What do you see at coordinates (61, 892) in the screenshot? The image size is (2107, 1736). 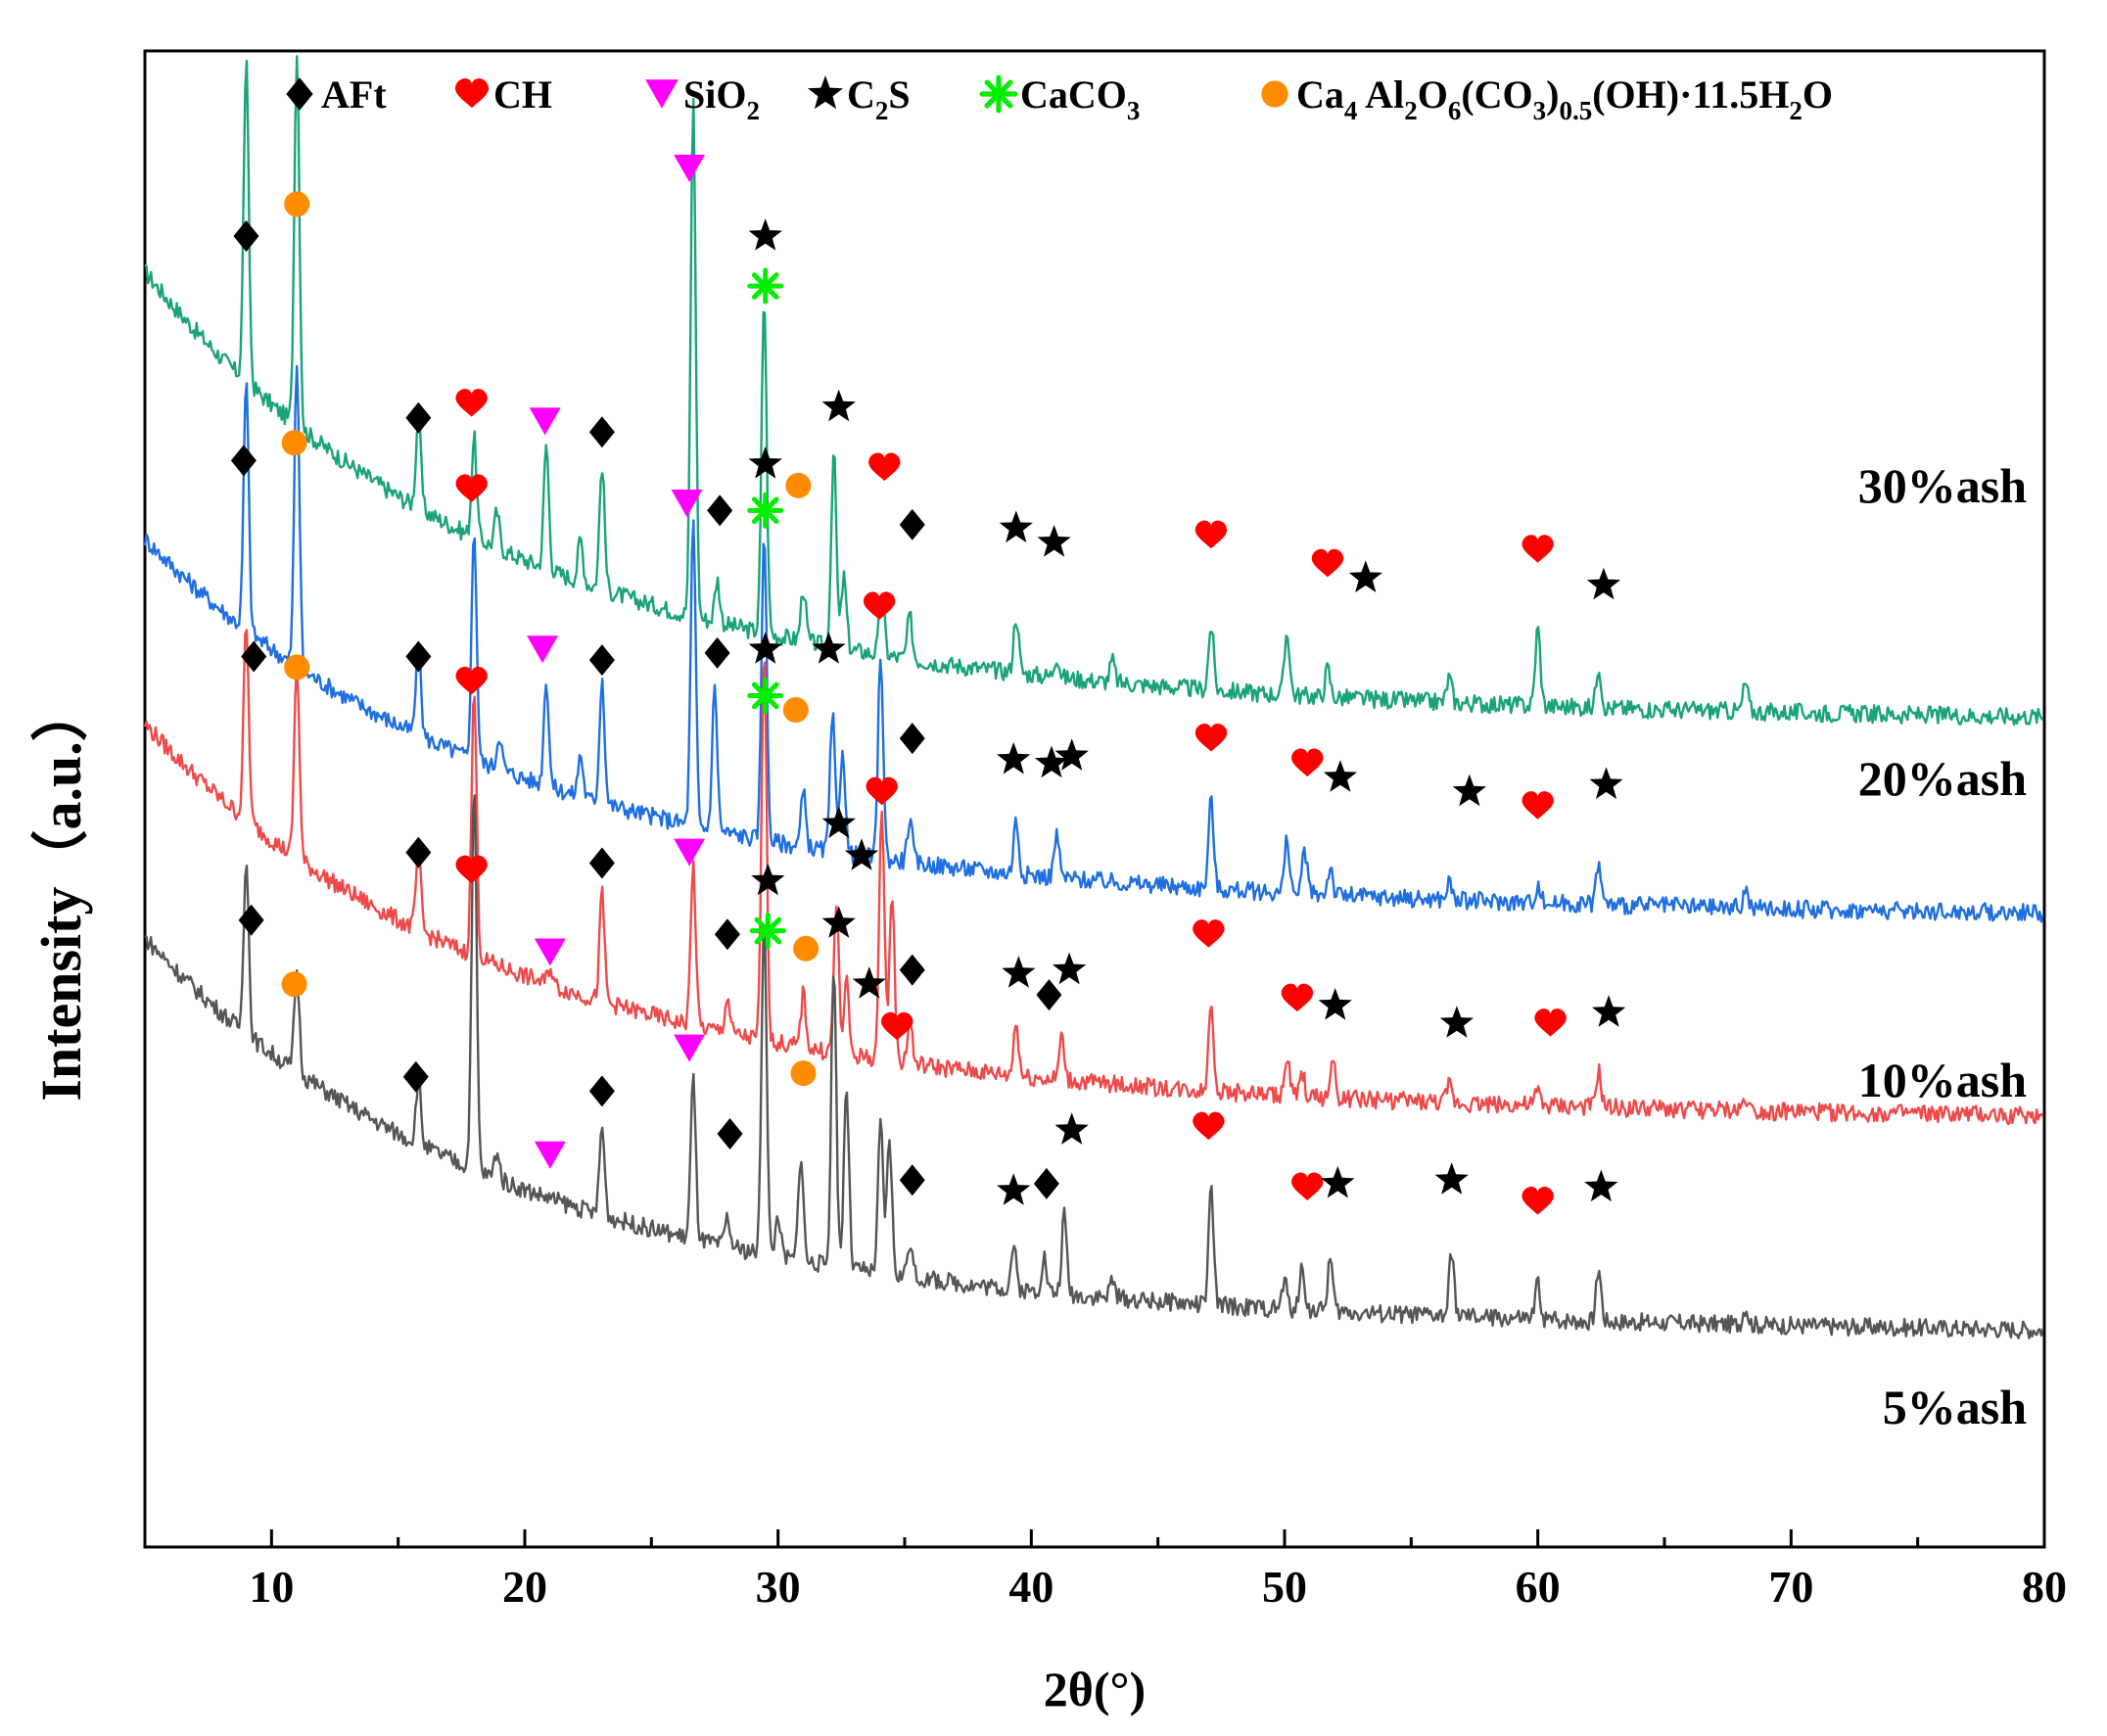 I see `y-axis-label: Intensity（a.u.）` at bounding box center [61, 892].